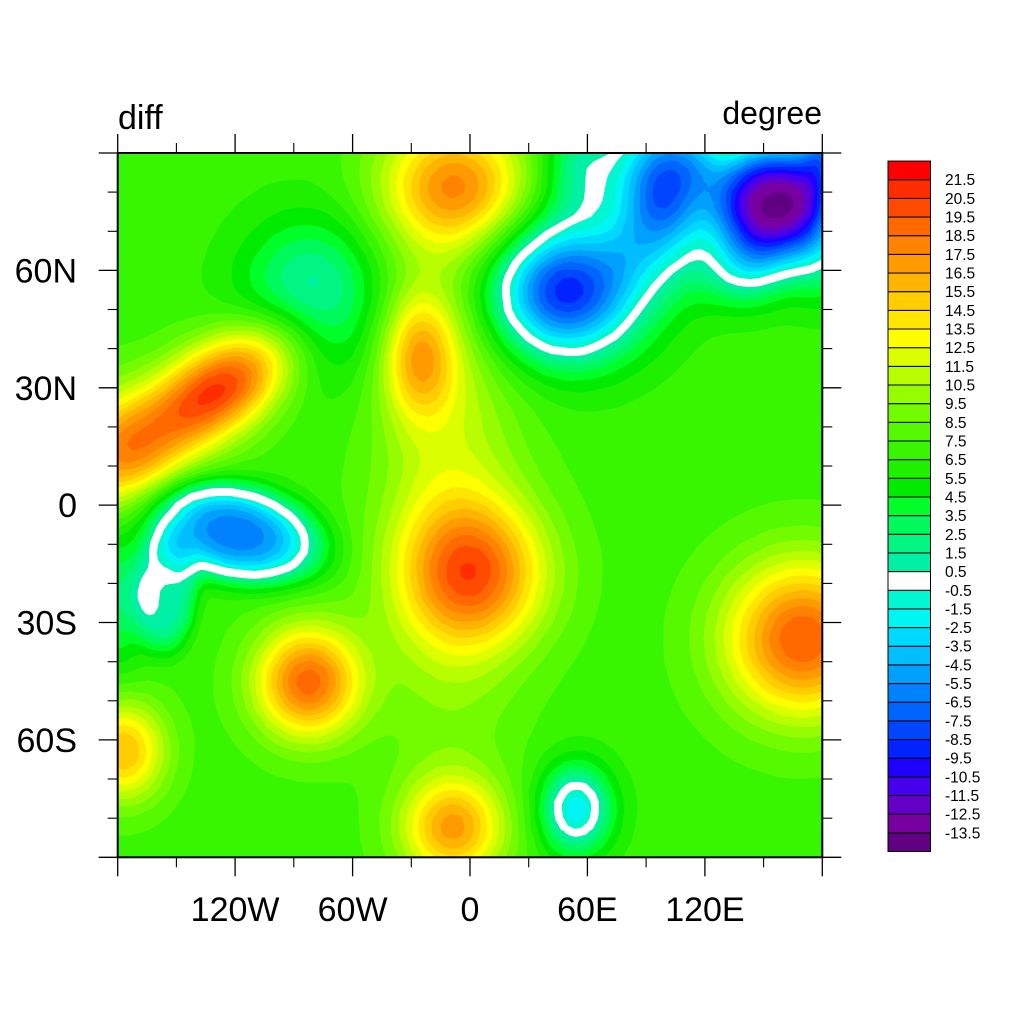 This screenshot has width=1024, height=1024. I want to click on svg-text: 4.5, so click(956, 498).